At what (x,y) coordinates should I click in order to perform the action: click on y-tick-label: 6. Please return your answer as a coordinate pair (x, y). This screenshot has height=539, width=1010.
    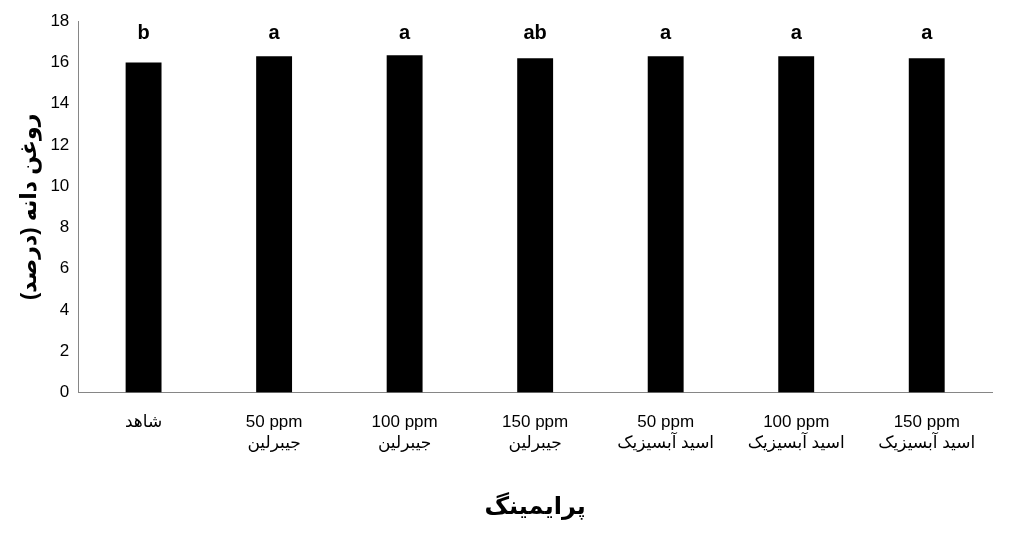
    Looking at the image, I should click on (64, 268).